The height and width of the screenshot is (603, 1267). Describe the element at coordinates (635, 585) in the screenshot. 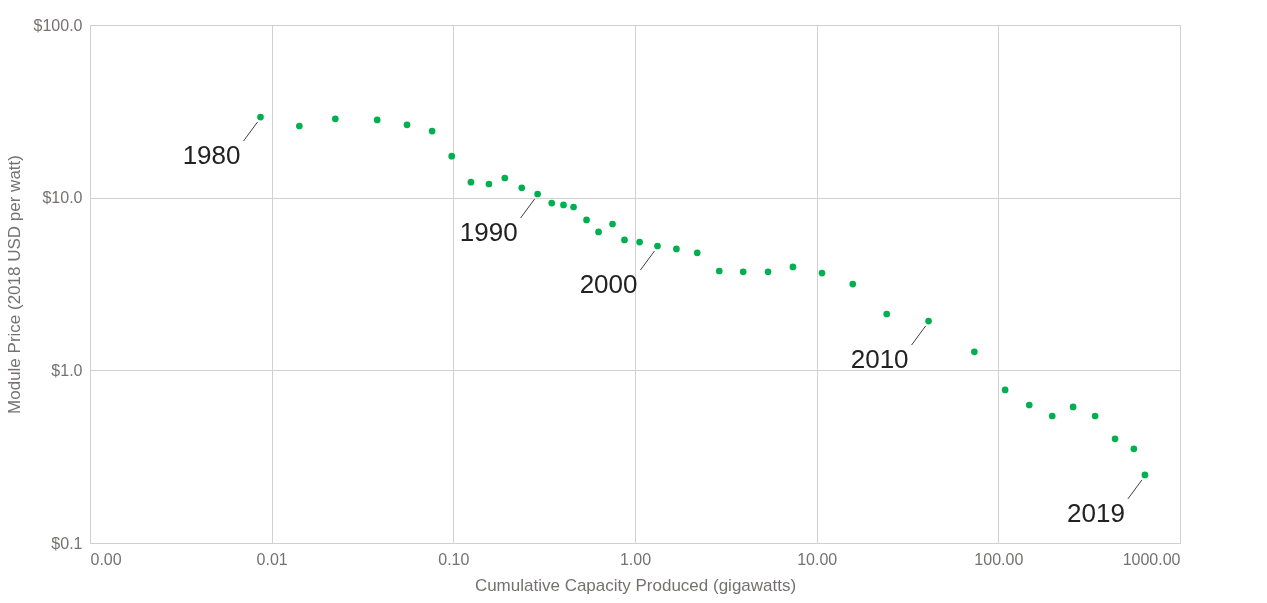

I see `x-axis-title: Cumulative Capacity Produced (gigawatts)` at that location.